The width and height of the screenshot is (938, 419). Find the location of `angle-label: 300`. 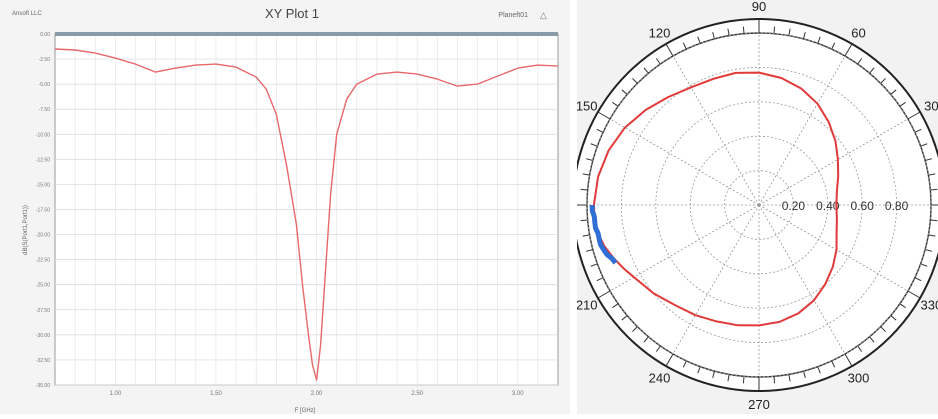

angle-label: 300 is located at coordinates (859, 377).